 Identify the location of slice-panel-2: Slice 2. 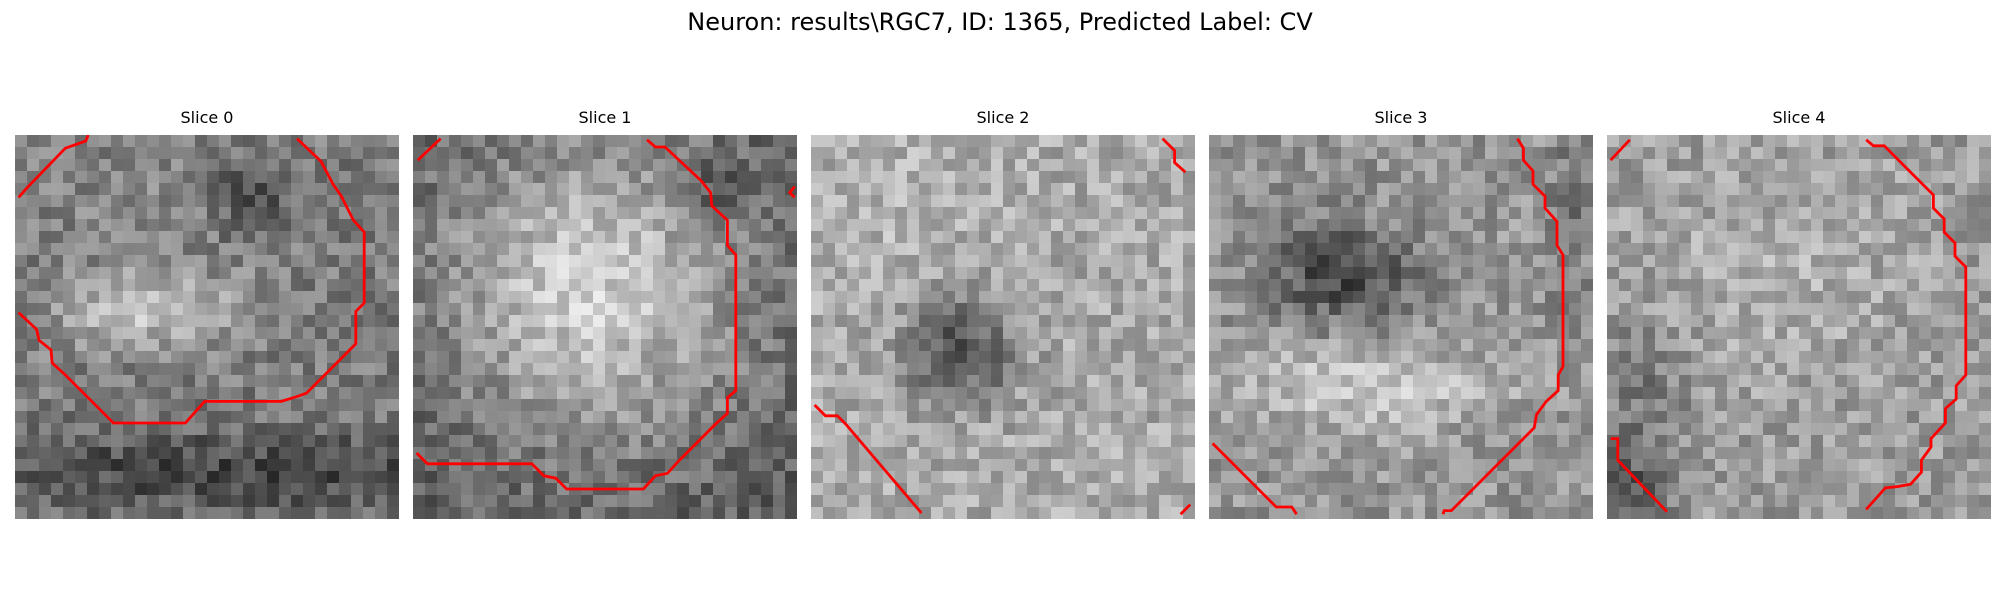
(1003, 313).